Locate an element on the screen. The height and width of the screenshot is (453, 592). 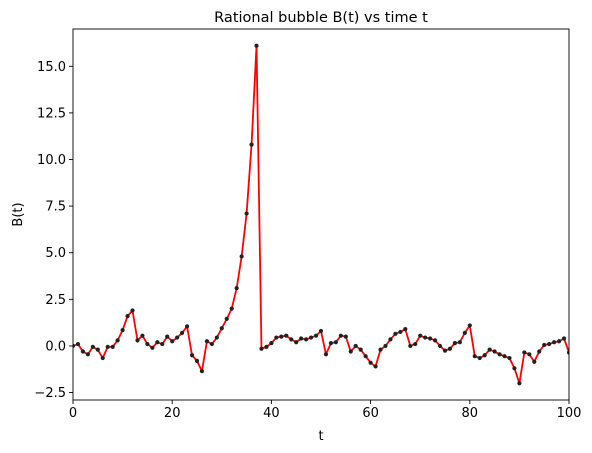
x-tick-label: 20 is located at coordinates (172, 413).